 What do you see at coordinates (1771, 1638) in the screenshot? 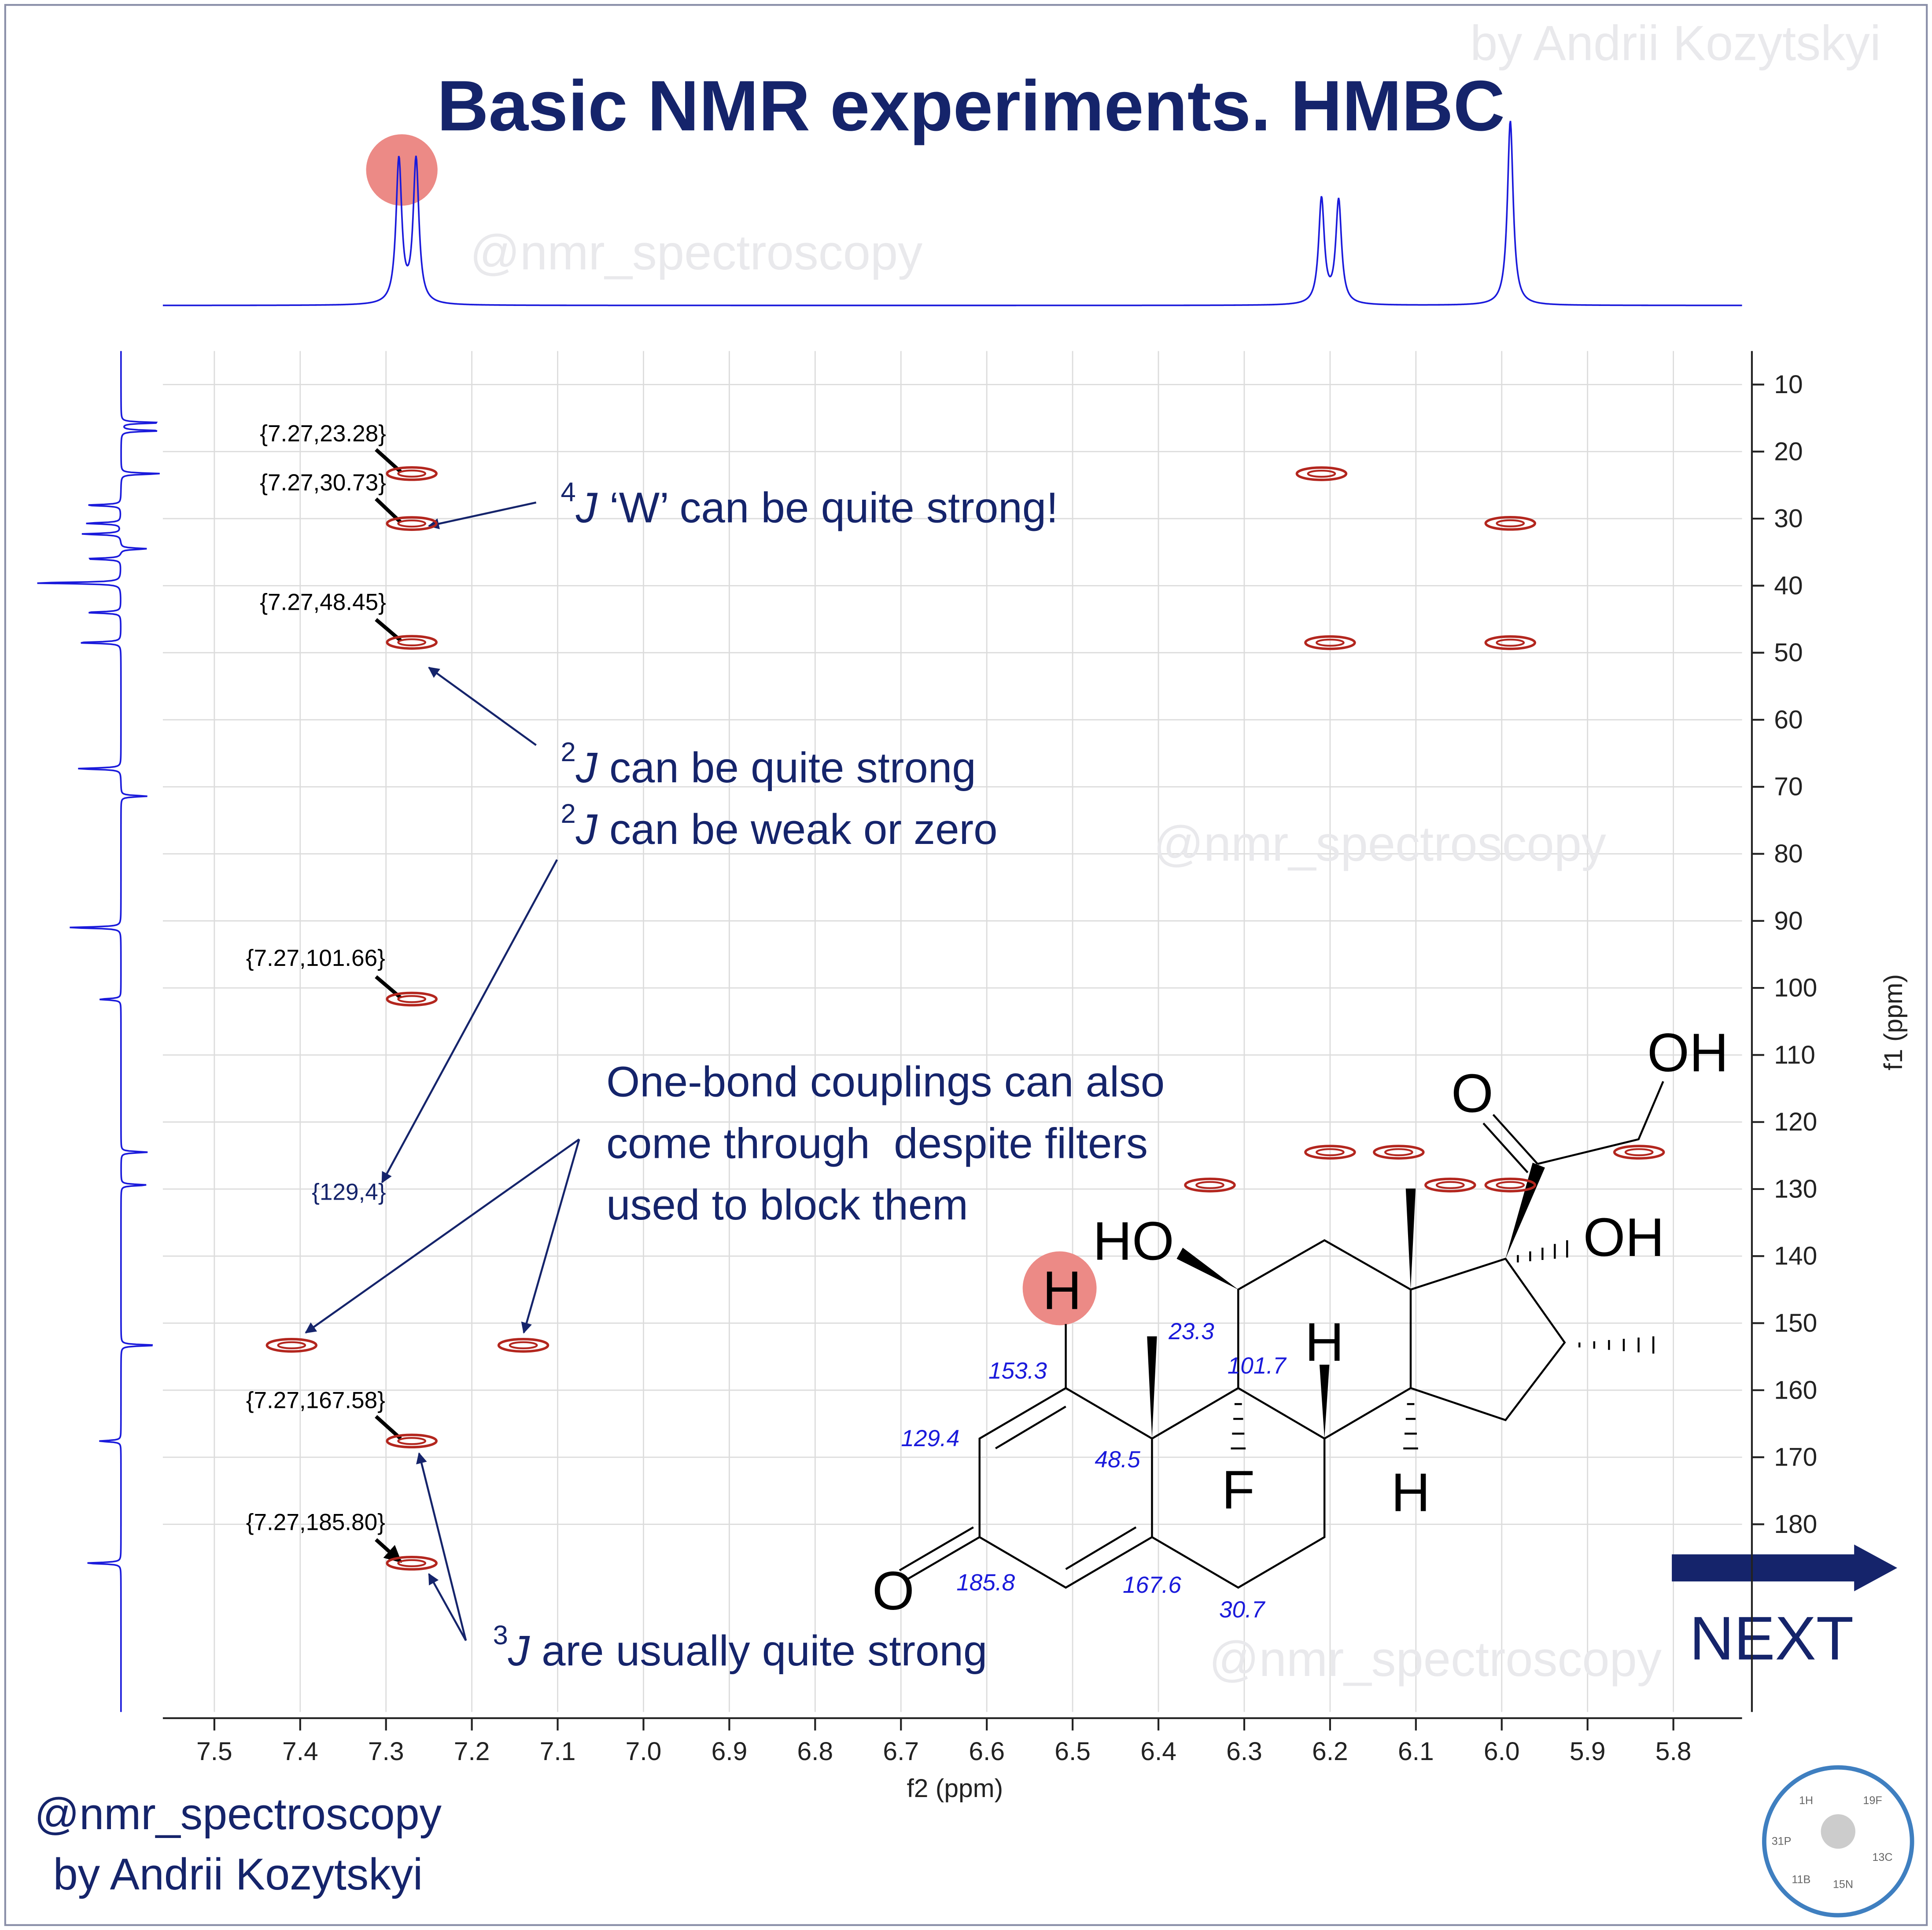
I see `next-button: NEXT` at bounding box center [1771, 1638].